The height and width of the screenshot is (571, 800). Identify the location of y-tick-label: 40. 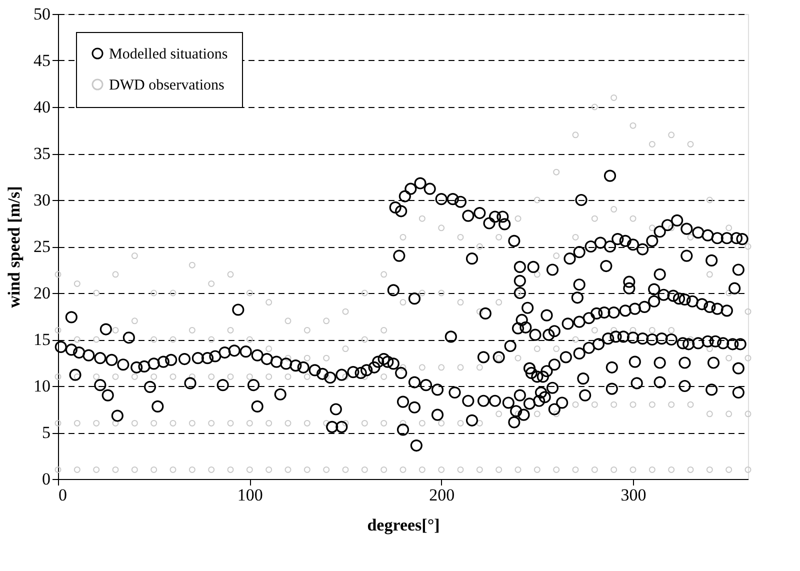
(42, 107).